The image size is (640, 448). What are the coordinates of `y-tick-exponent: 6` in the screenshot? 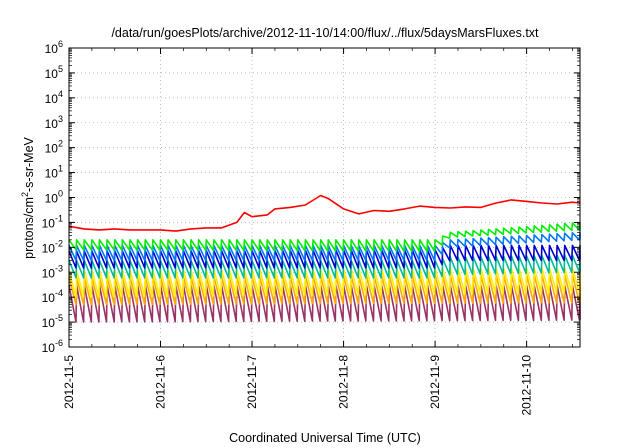 It's located at (60, 44).